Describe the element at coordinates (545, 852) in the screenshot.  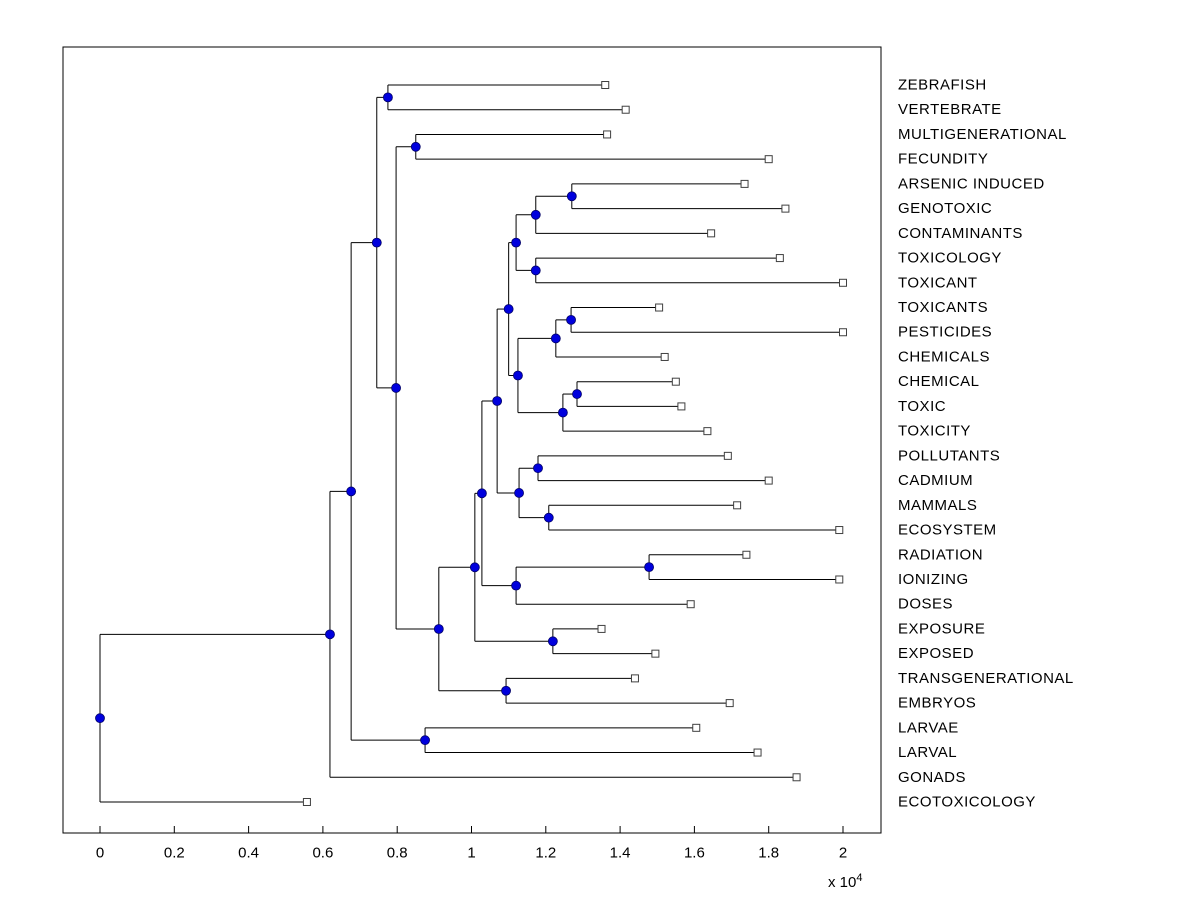
I see `x-tick-label: 1.2` at that location.